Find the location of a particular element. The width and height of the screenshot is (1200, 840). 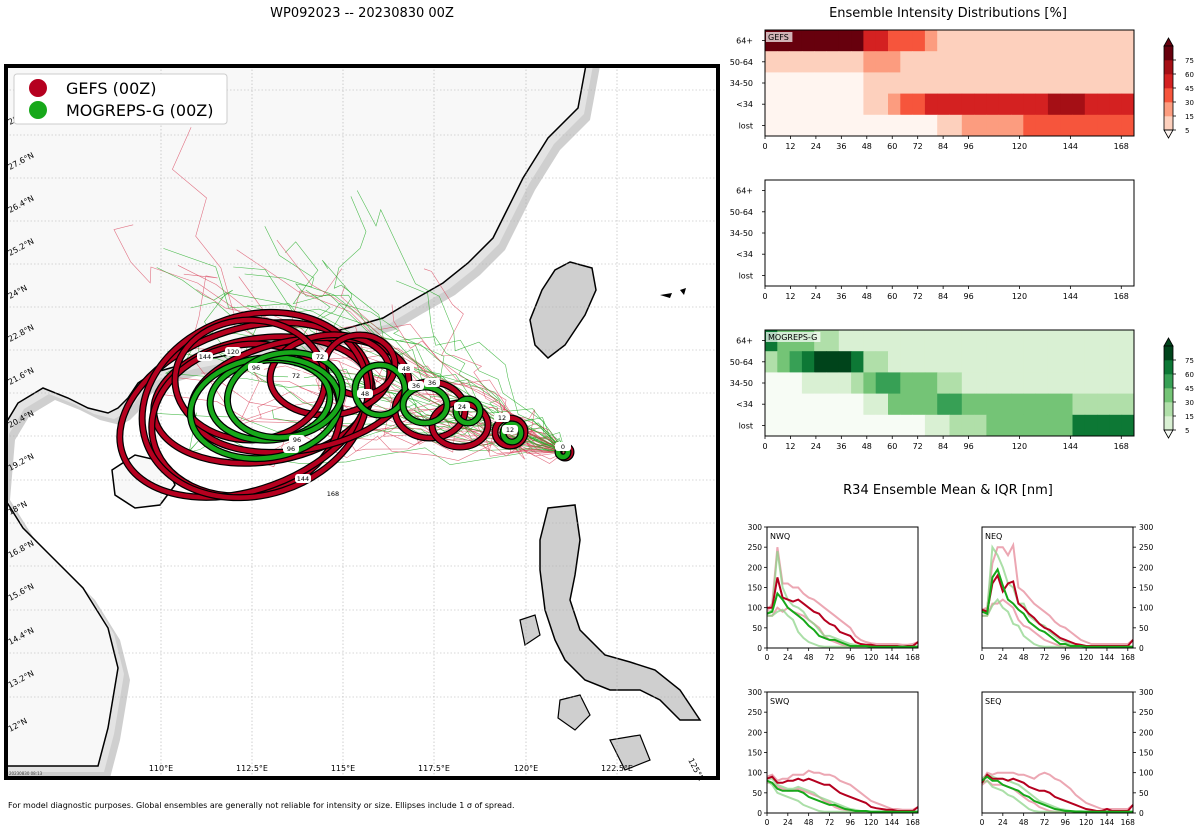

r34-ylabel: 250 is located at coordinates (1146, 712).